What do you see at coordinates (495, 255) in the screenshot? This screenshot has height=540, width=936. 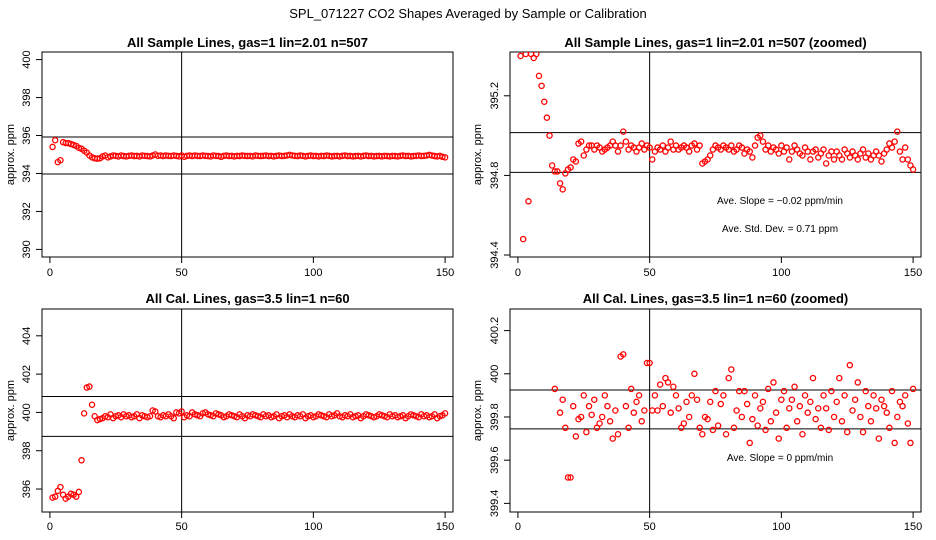 I see `y-tick-label: 394.4` at bounding box center [495, 255].